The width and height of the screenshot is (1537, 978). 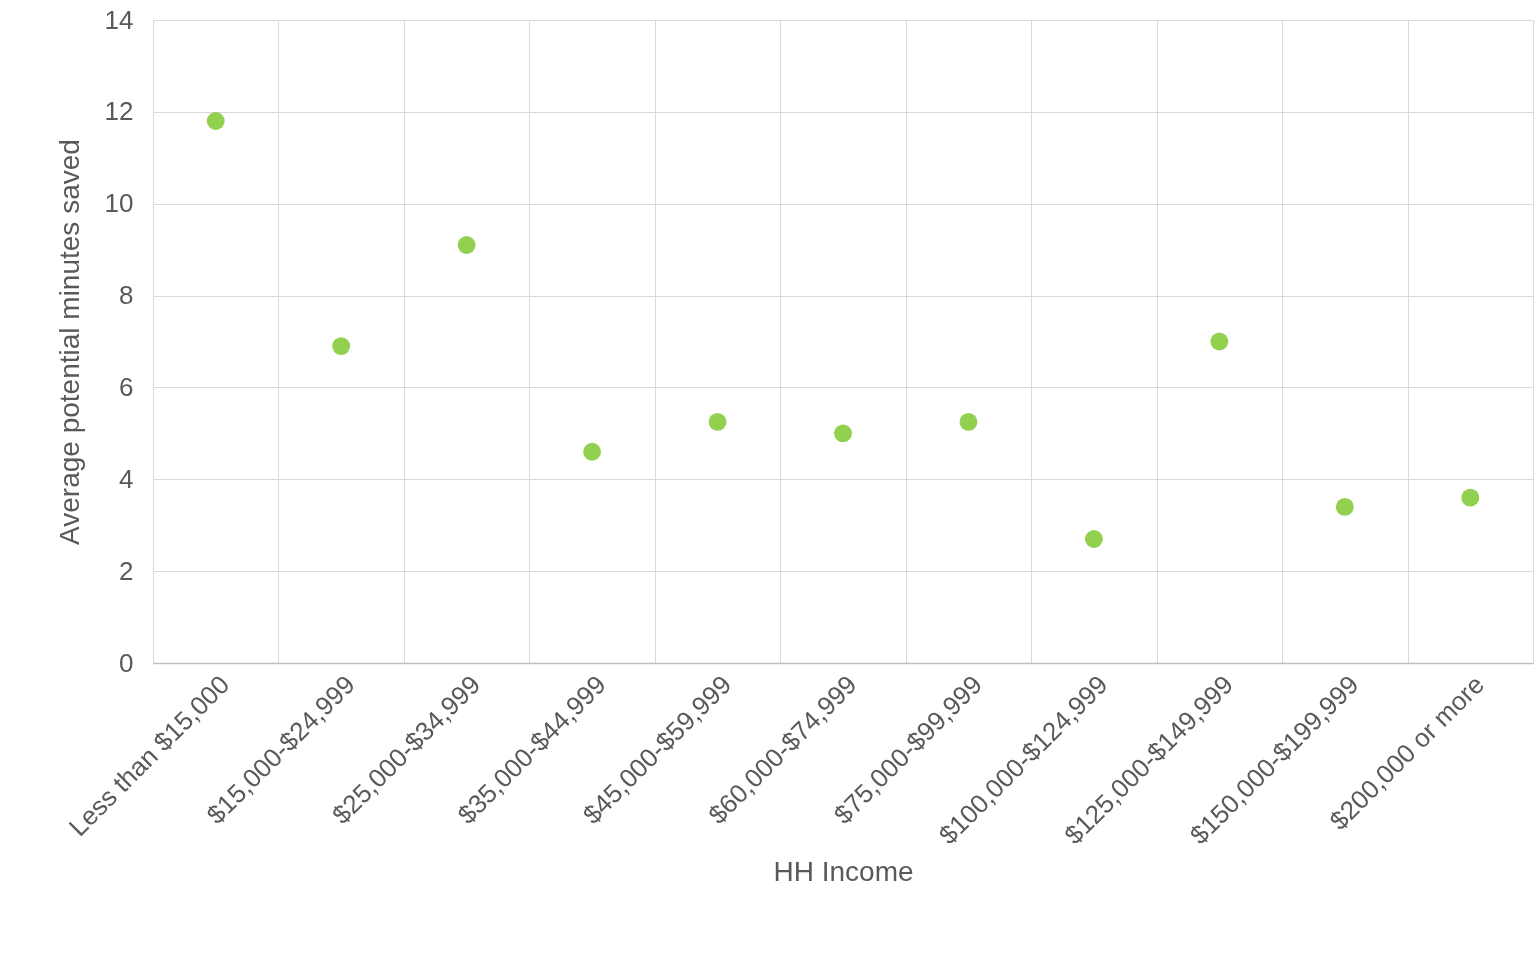 What do you see at coordinates (69, 342) in the screenshot?
I see `y-axis-title: Average potential minutes saved` at bounding box center [69, 342].